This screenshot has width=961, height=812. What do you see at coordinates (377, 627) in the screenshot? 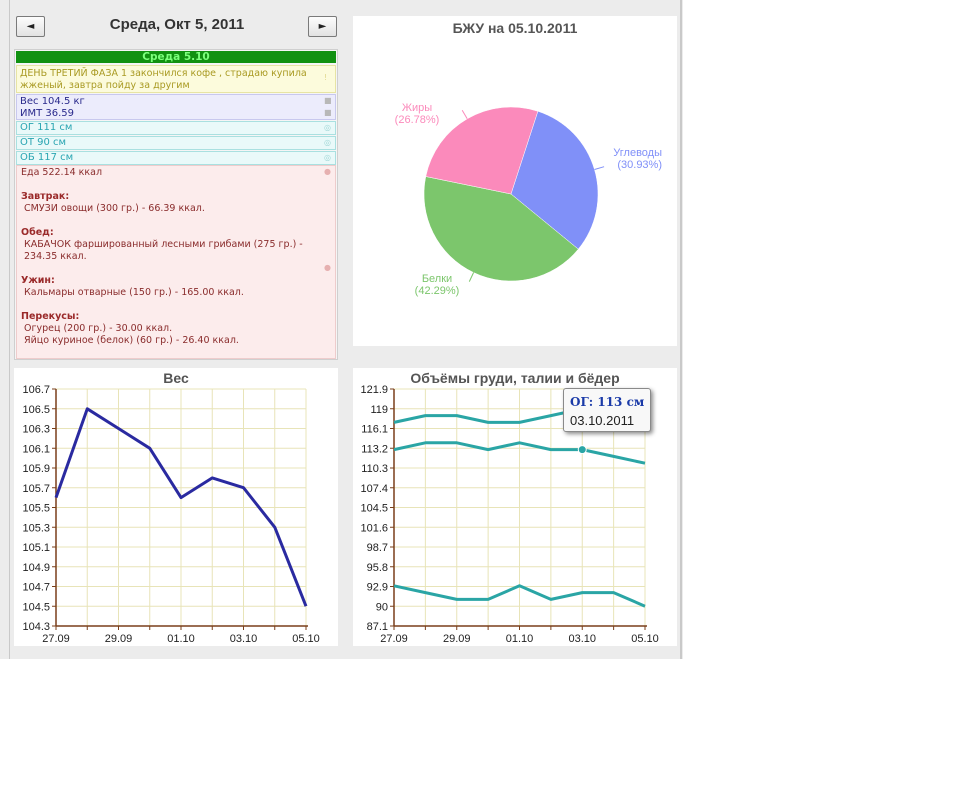
I see `y-tick-label: 87.1` at bounding box center [377, 627].